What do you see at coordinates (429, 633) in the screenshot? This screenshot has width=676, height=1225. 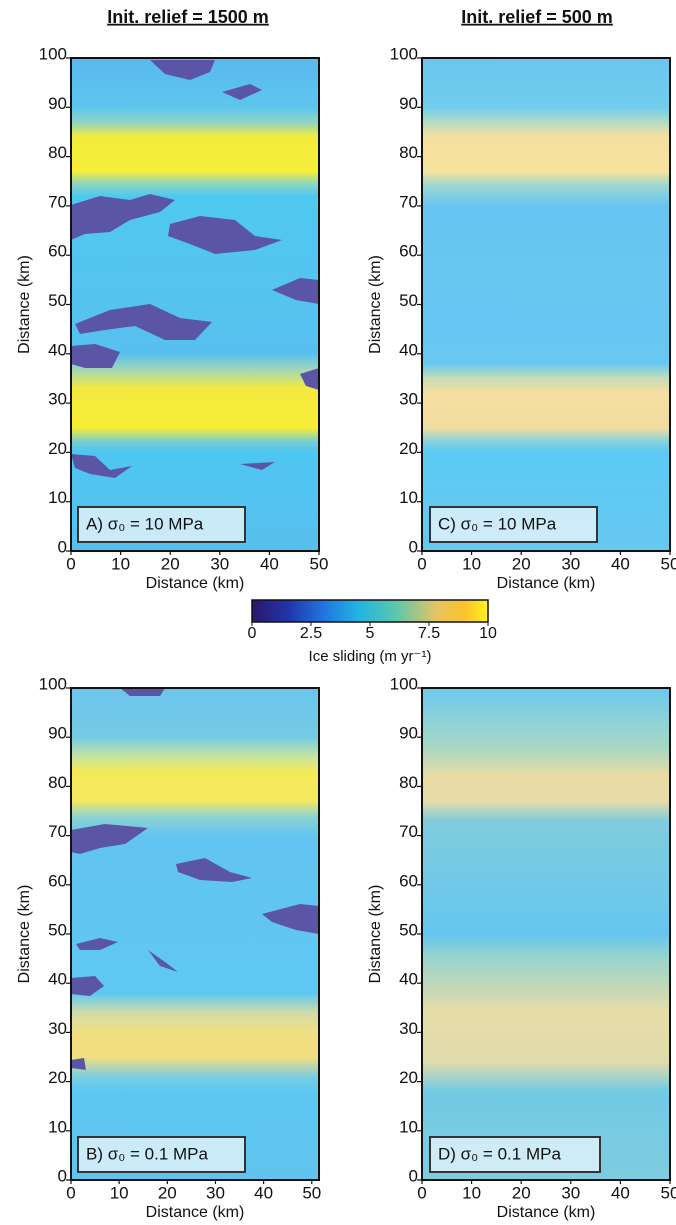 I see `colorbar-tick-label: 7.5` at bounding box center [429, 633].